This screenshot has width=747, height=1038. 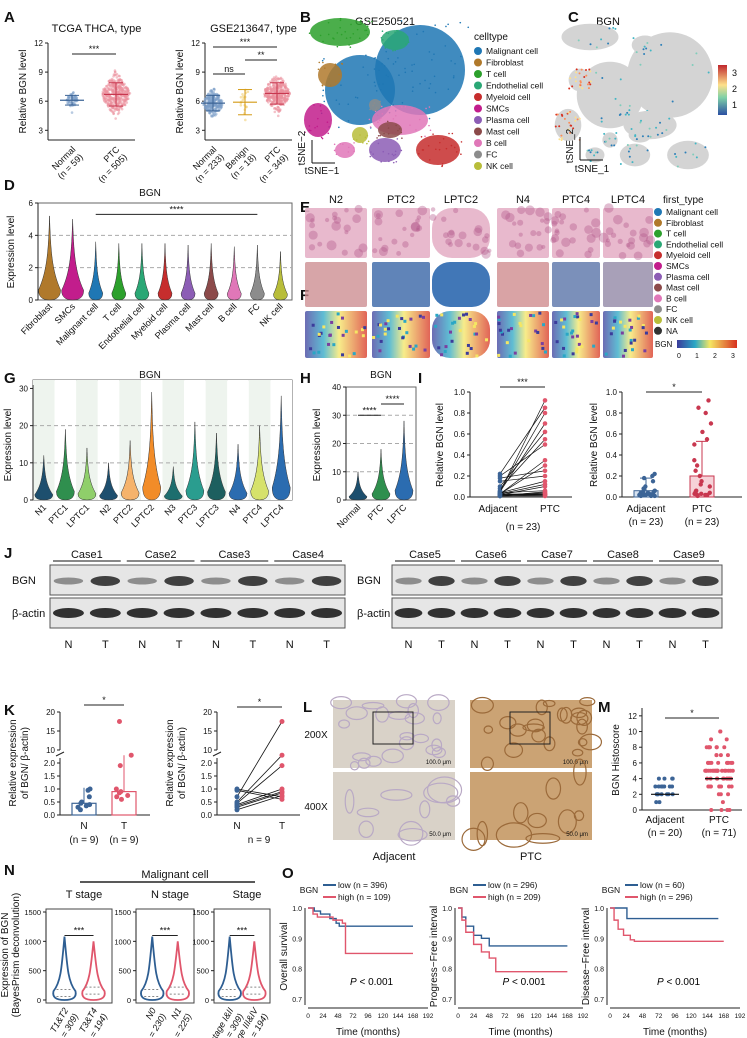 What do you see at coordinates (10, 378) in the screenshot?
I see `panel-label: G` at bounding box center [10, 378].